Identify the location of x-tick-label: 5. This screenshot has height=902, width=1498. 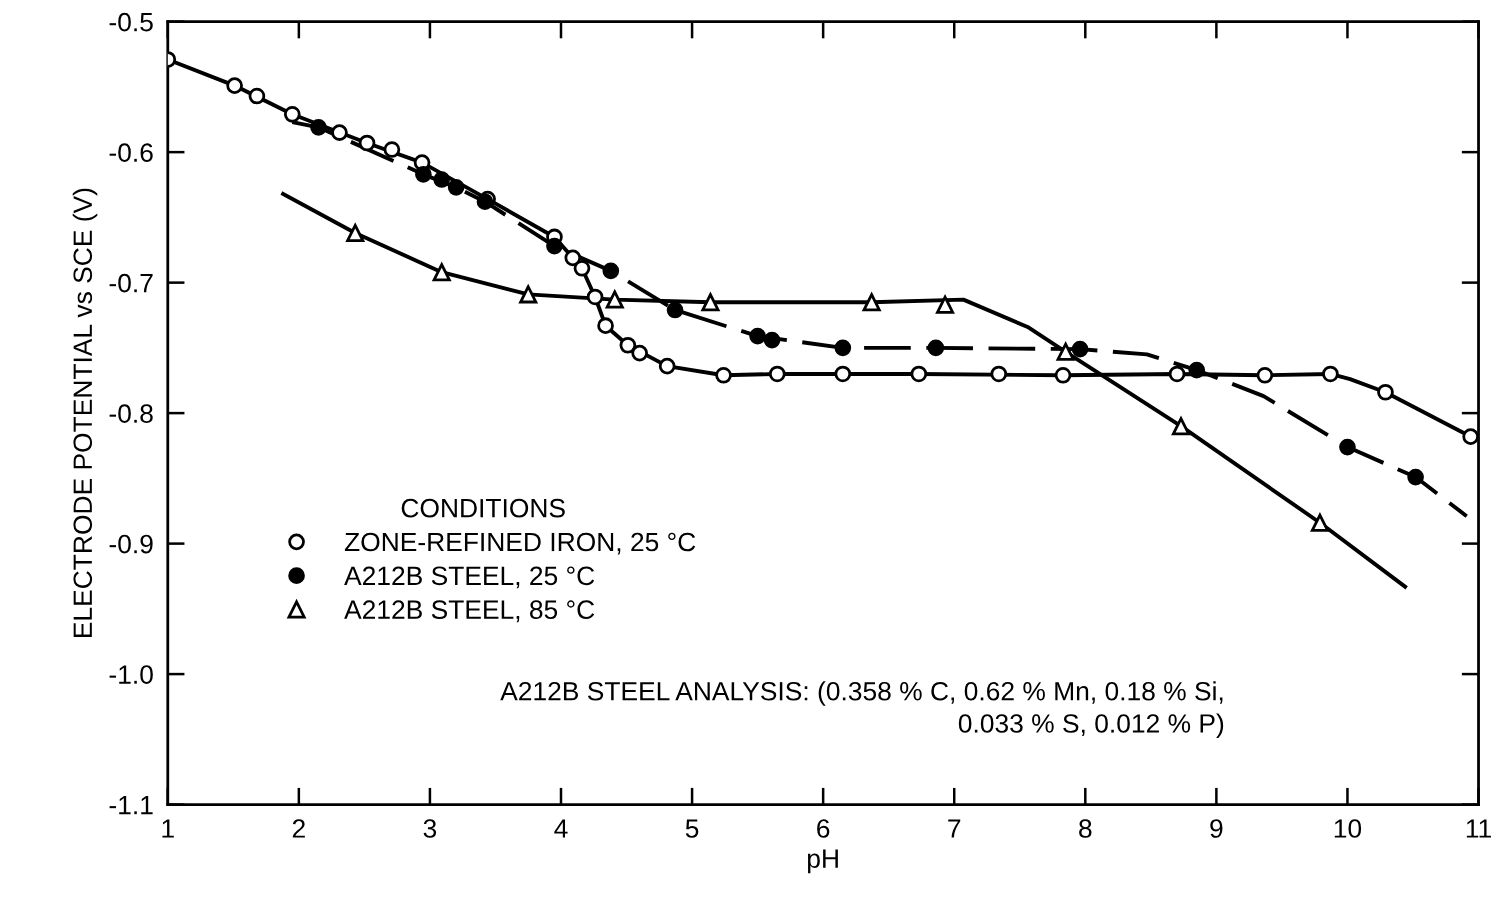
(692, 828).